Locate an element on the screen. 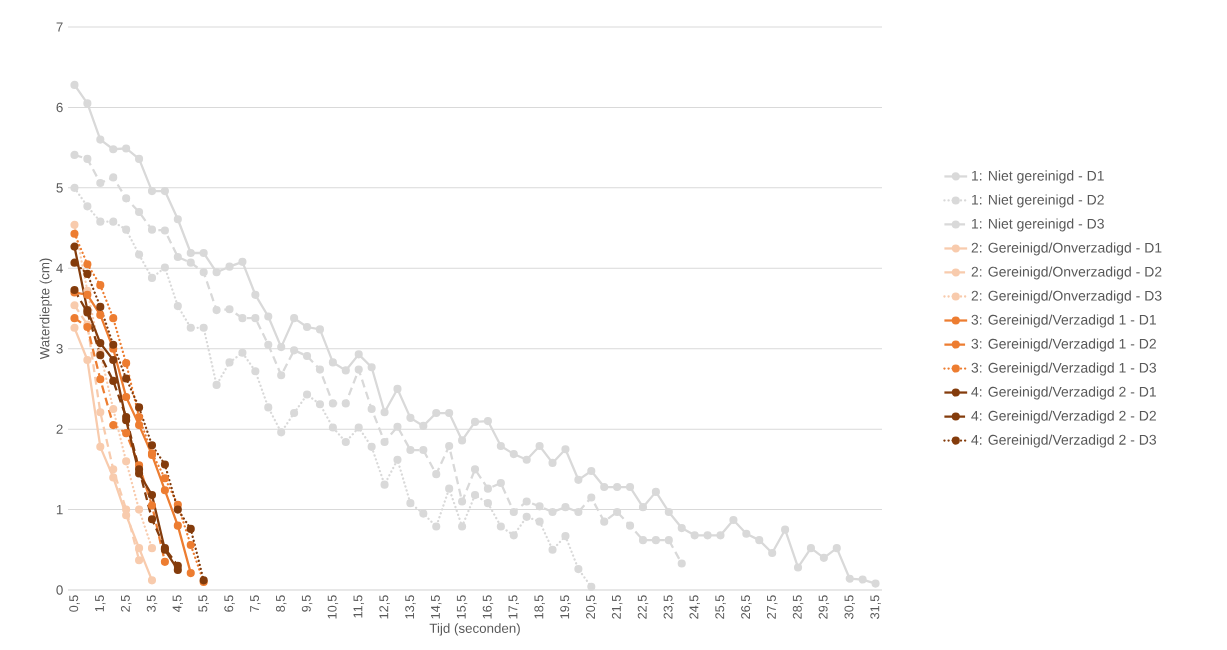 This screenshot has width=1227, height=650. x-tick-label: 27,5 is located at coordinates (772, 607).